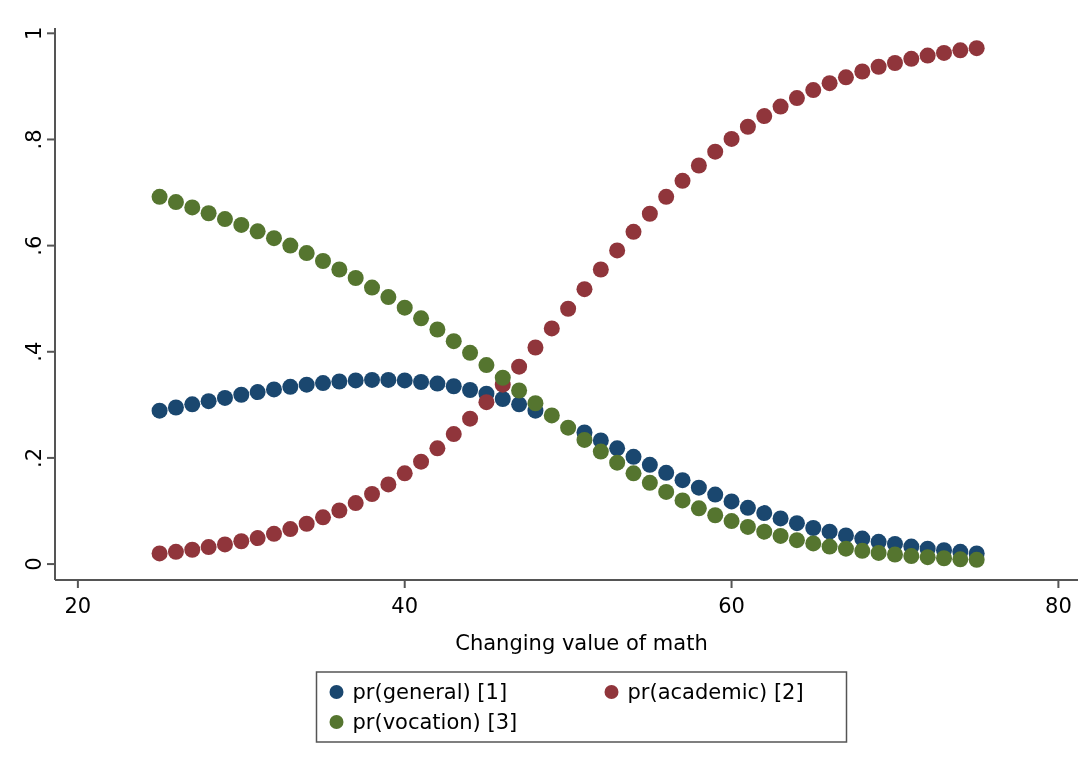 This screenshot has width=1083, height=764. Describe the element at coordinates (34, 245) in the screenshot. I see `y-tick-label: .6` at that location.